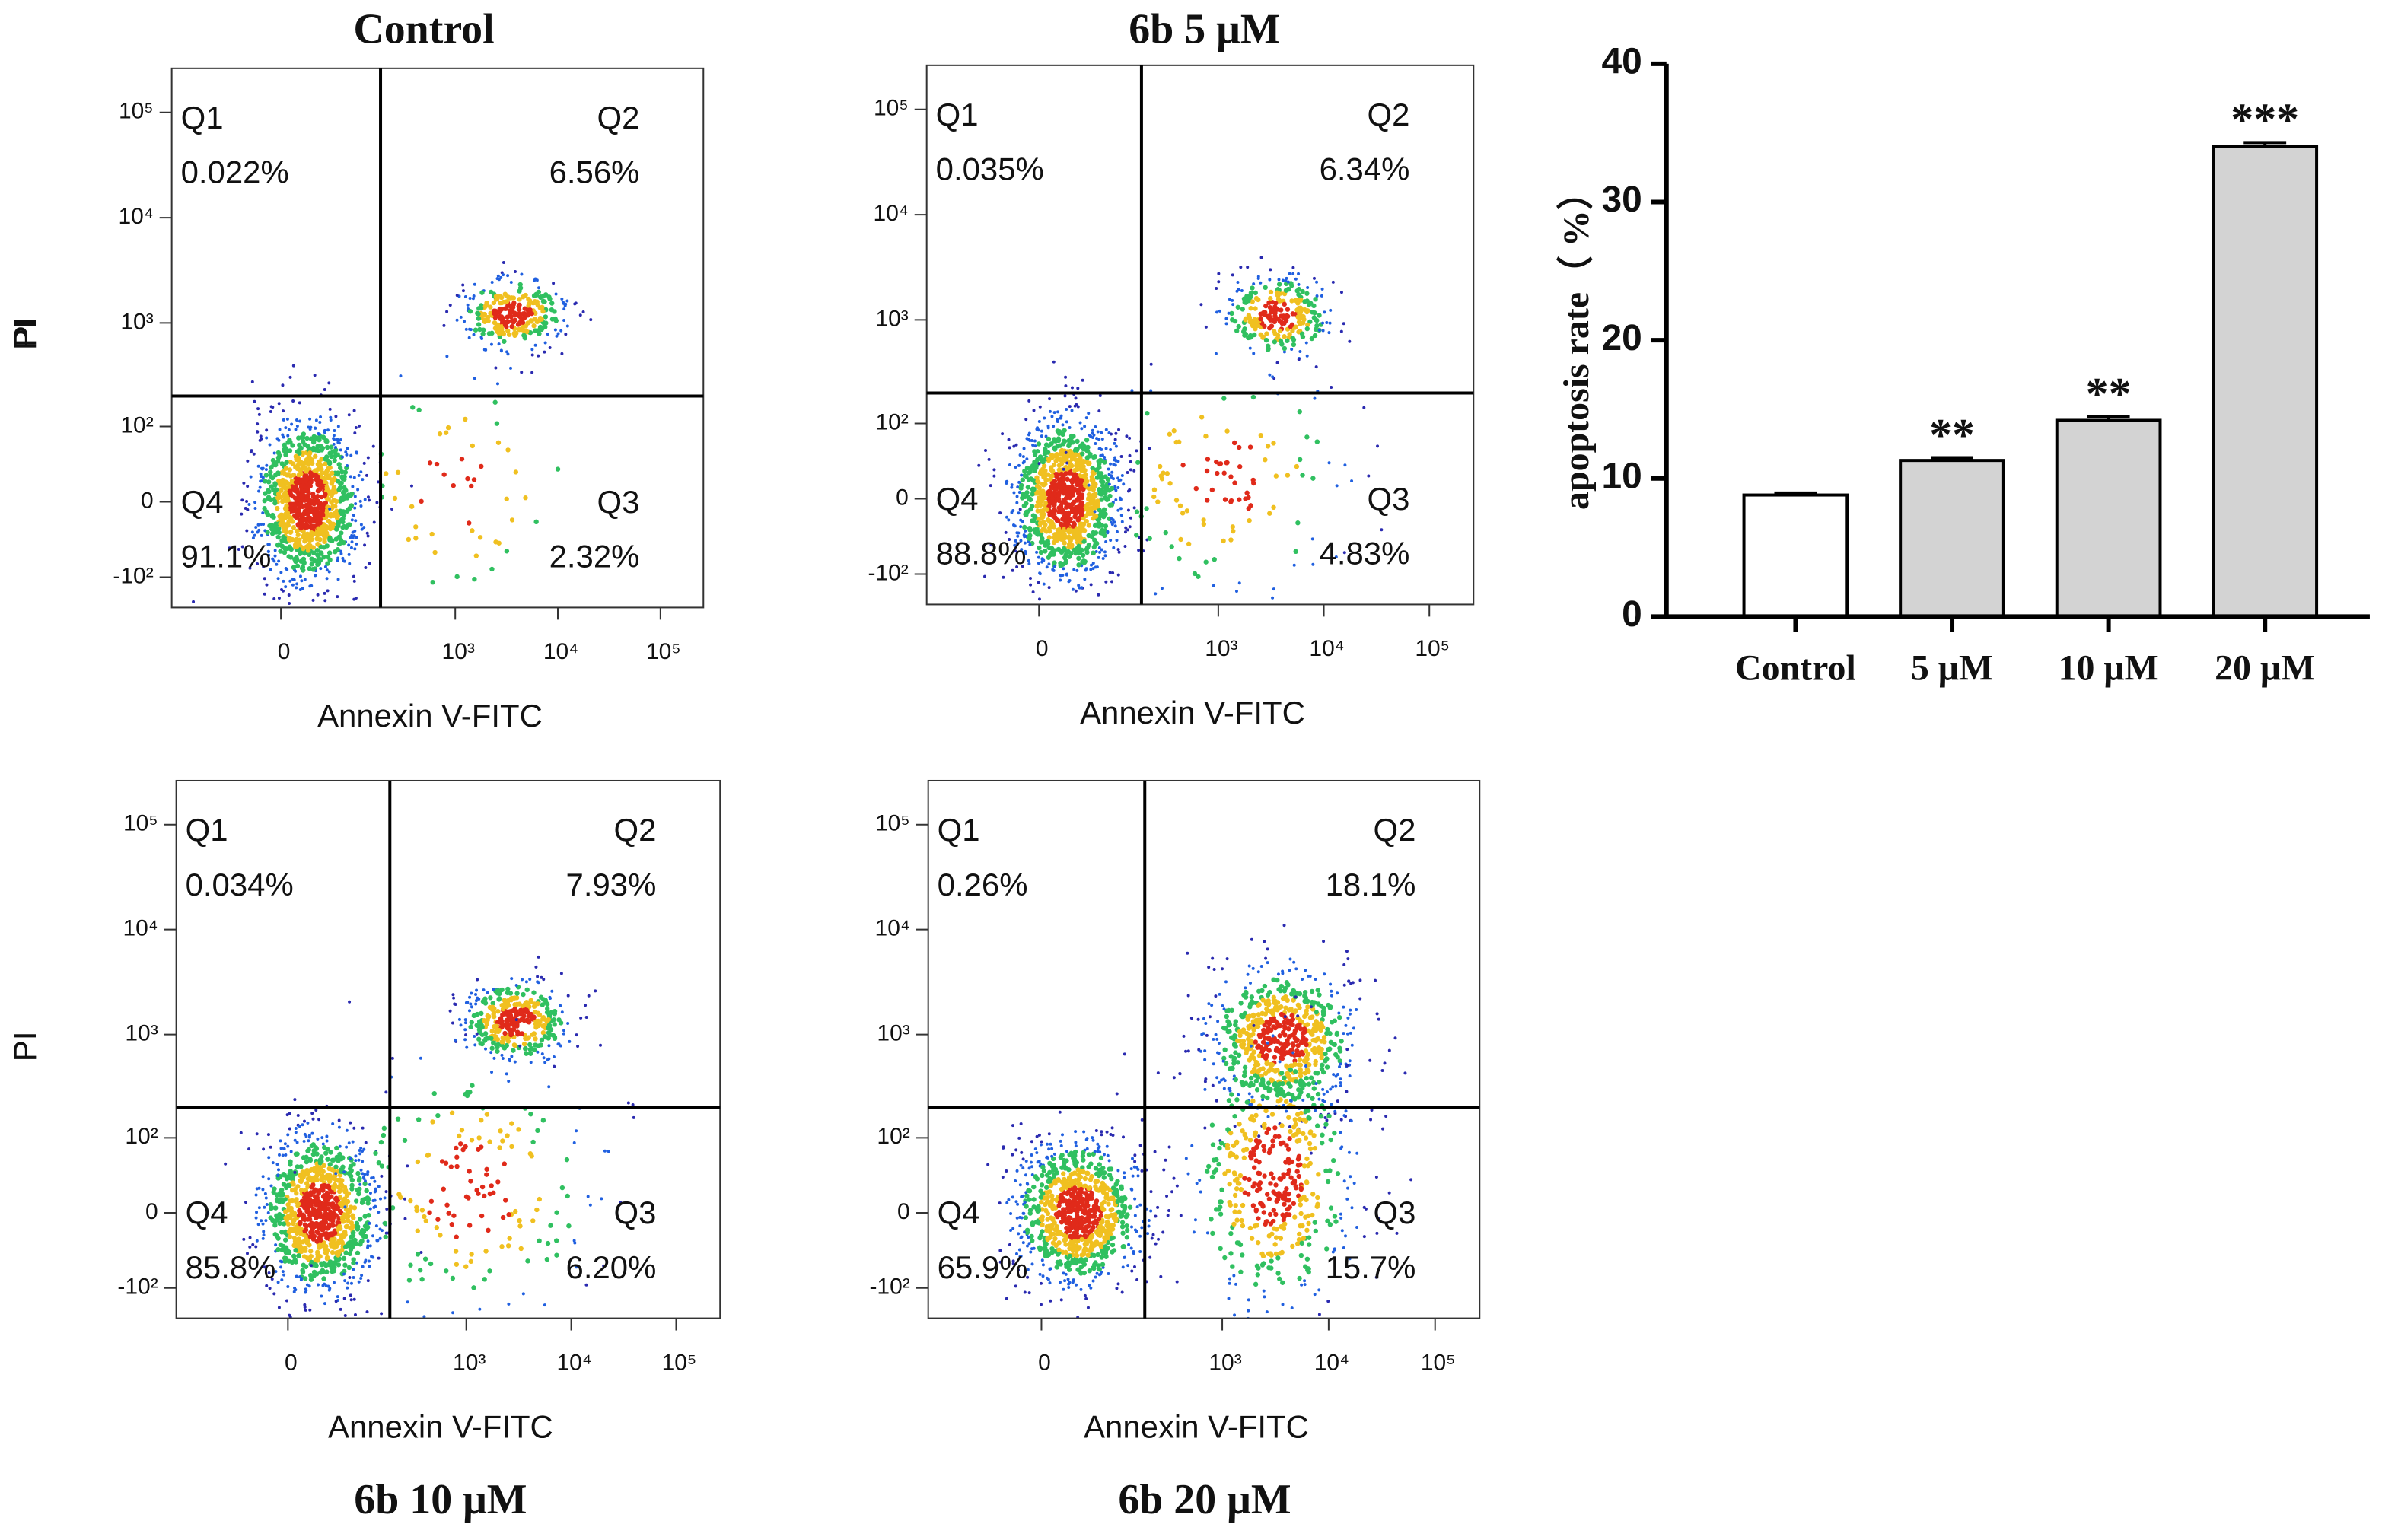  I want to click on quadrant-percent: 4.83%, so click(1365, 553).